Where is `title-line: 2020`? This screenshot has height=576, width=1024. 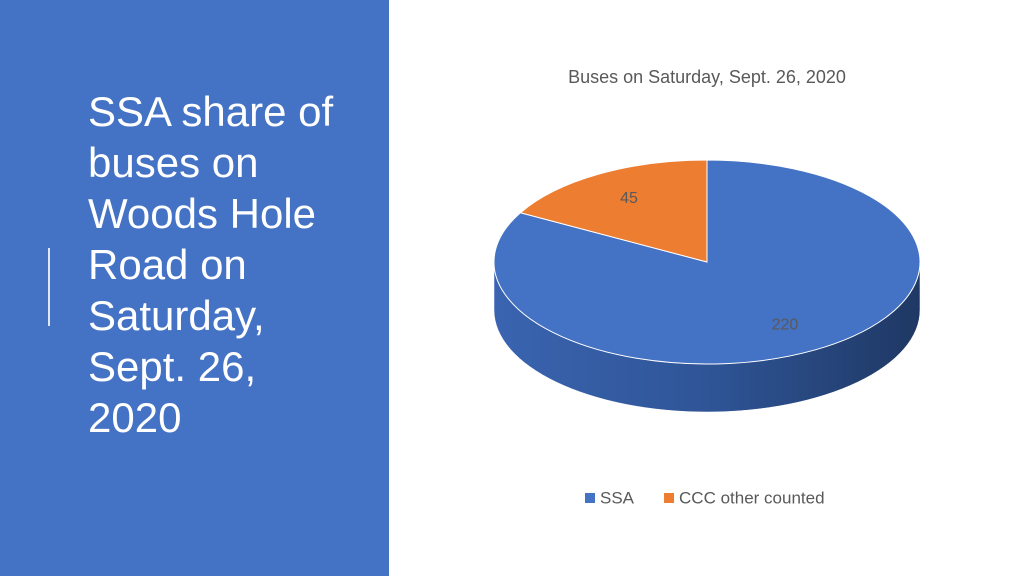
title-line: 2020 is located at coordinates (135, 417).